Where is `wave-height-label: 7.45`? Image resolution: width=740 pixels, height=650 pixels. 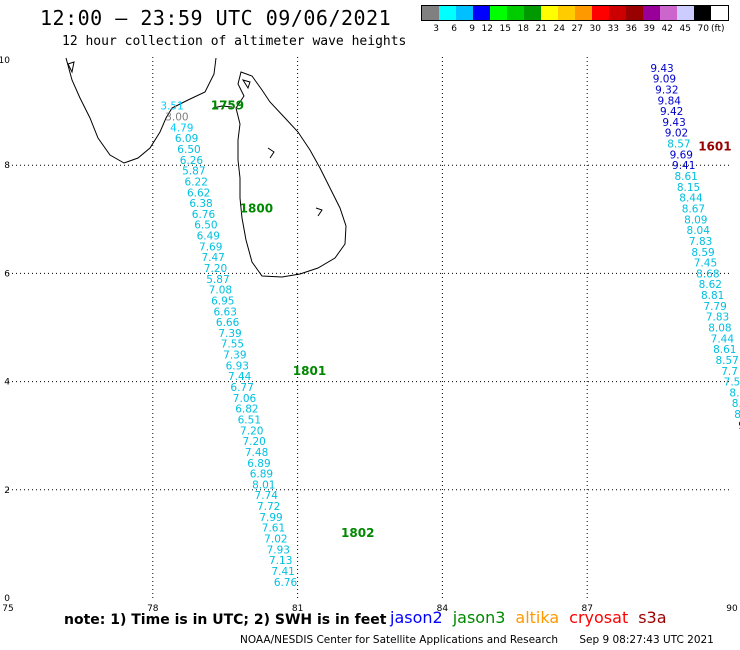
wave-height-label: 7.45 is located at coordinates (705, 264).